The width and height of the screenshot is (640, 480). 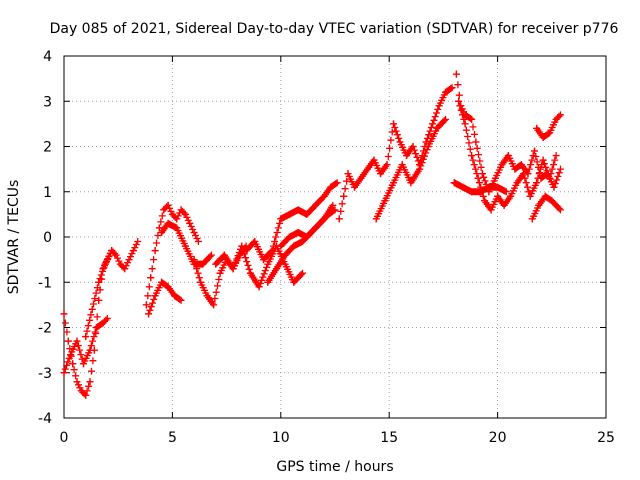 What do you see at coordinates (411, 169) in the screenshot?
I see `series-trace-m` at bounding box center [411, 169].